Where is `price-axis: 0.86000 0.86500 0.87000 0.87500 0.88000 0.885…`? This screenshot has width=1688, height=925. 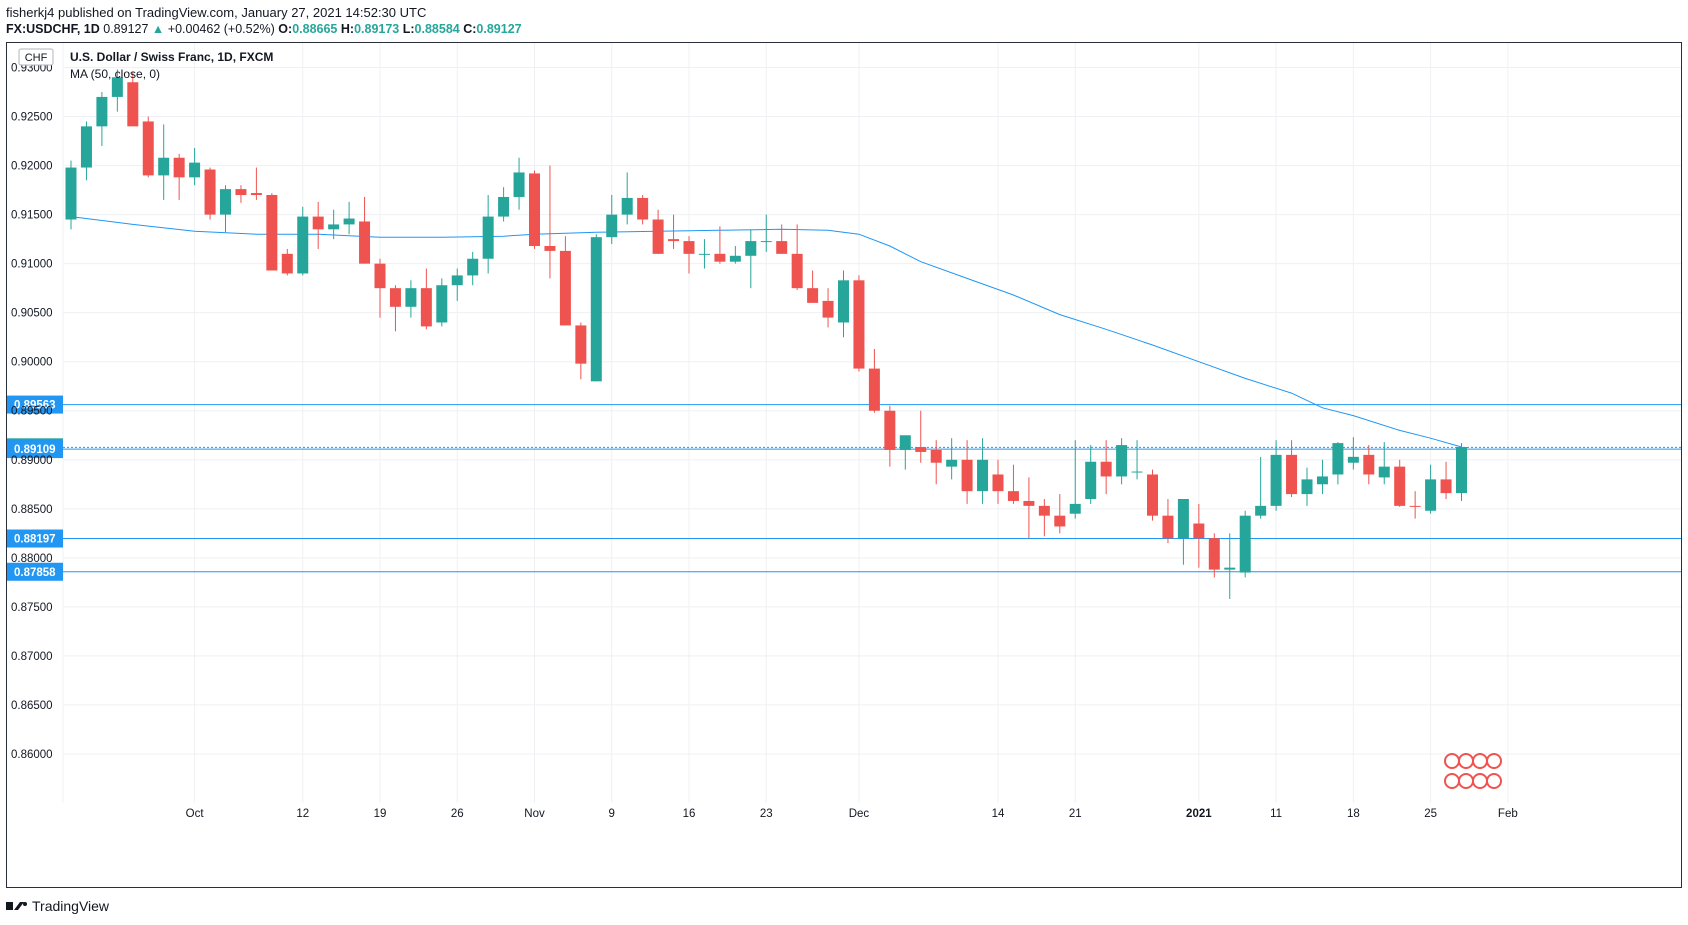
price-axis: 0.86000 0.86500 0.87000 0.87500 0.88000 0.885… is located at coordinates (32, 412).